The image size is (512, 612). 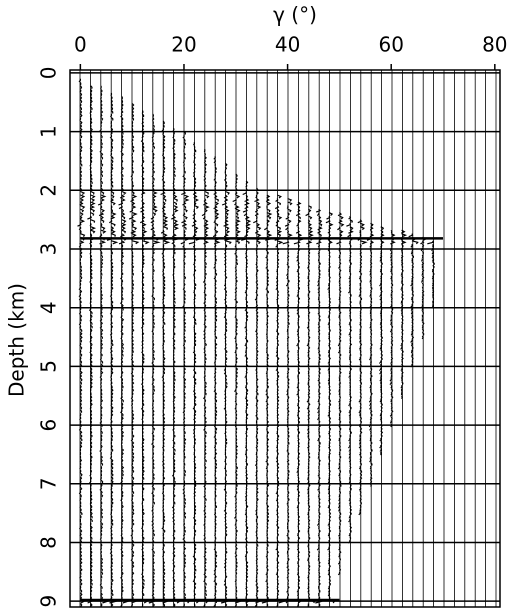 I want to click on x-tick-label: 20, so click(x=183, y=45).